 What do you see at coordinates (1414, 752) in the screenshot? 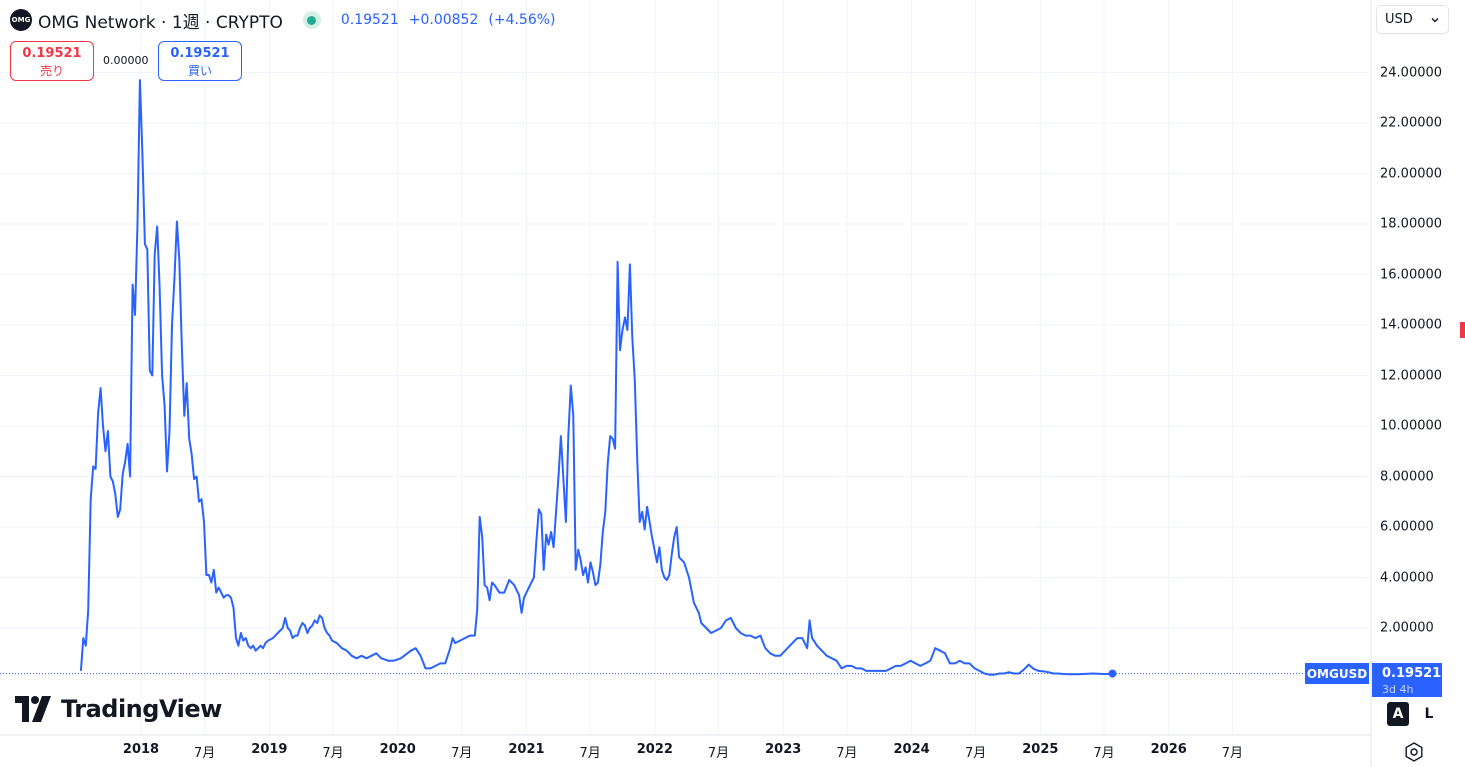
I see `gear-icon` at bounding box center [1414, 752].